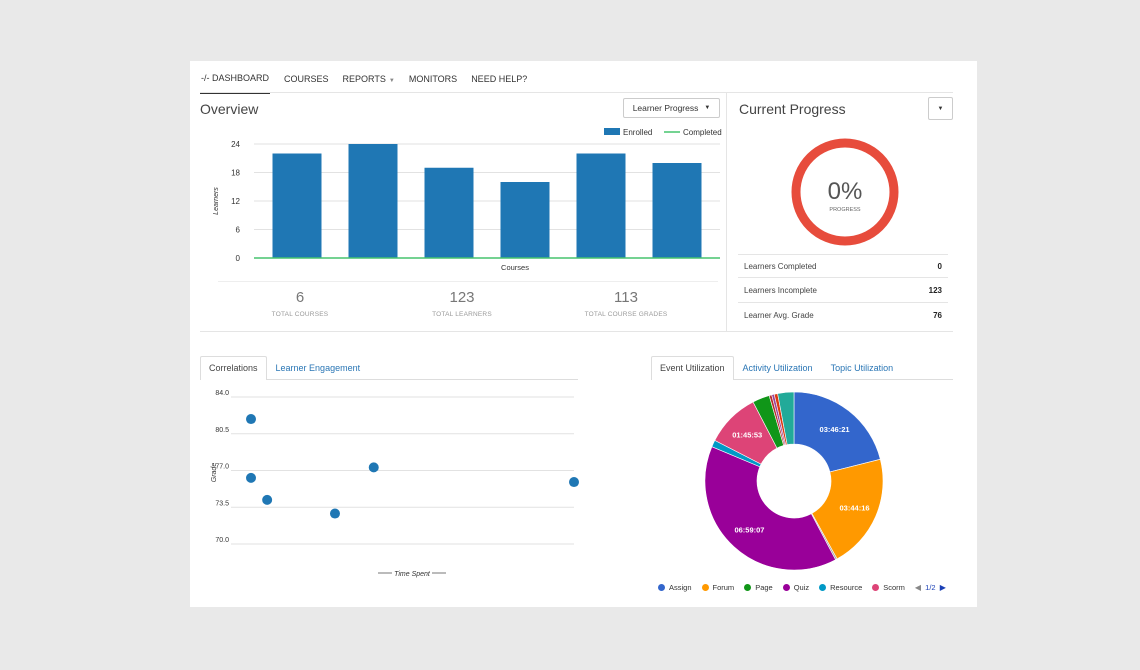 The width and height of the screenshot is (1140, 670). I want to click on donut-slice-label: 06:59:07, so click(749, 530).